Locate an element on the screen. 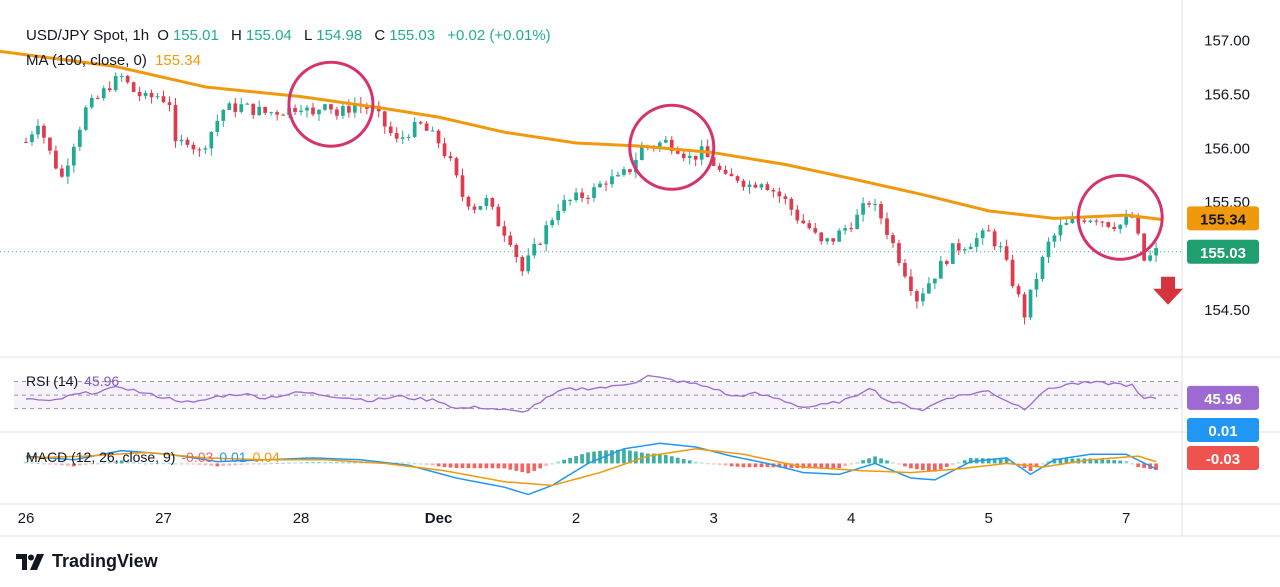 This screenshot has width=1280, height=587. highlight-circle is located at coordinates (331, 104).